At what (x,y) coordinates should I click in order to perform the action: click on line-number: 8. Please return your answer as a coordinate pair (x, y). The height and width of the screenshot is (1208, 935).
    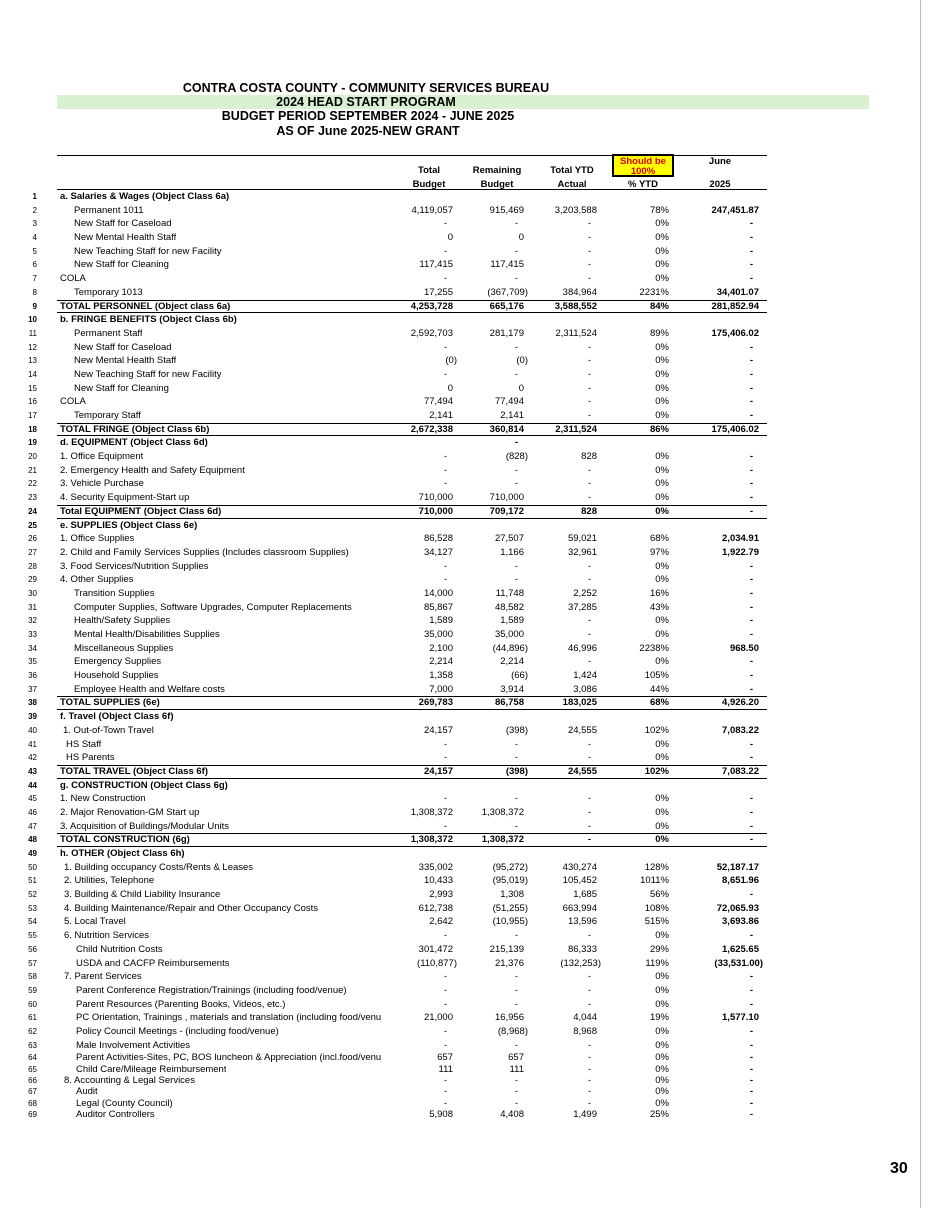
    Looking at the image, I should click on (34, 292).